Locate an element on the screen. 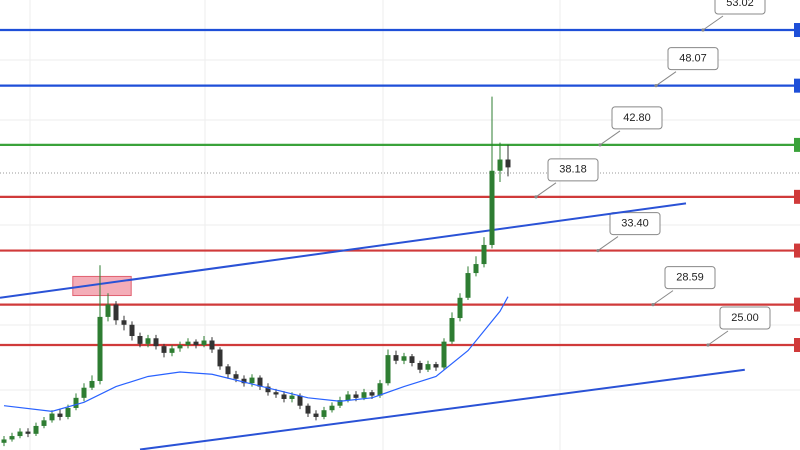 This screenshot has width=800, height=450. trendline is located at coordinates (442, 409).